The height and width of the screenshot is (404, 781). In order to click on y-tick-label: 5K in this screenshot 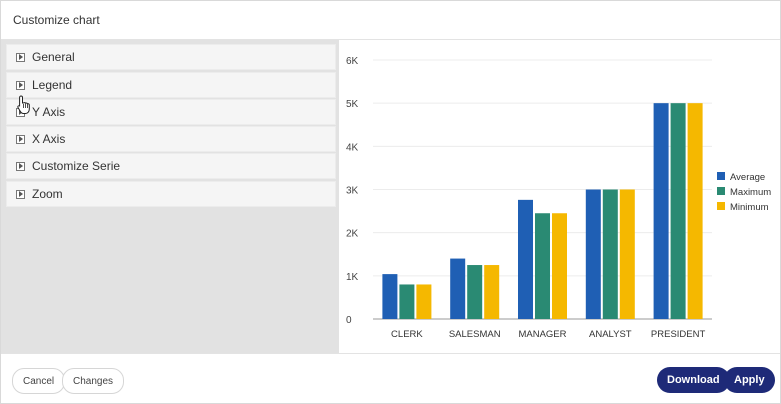, I will do `click(352, 104)`.